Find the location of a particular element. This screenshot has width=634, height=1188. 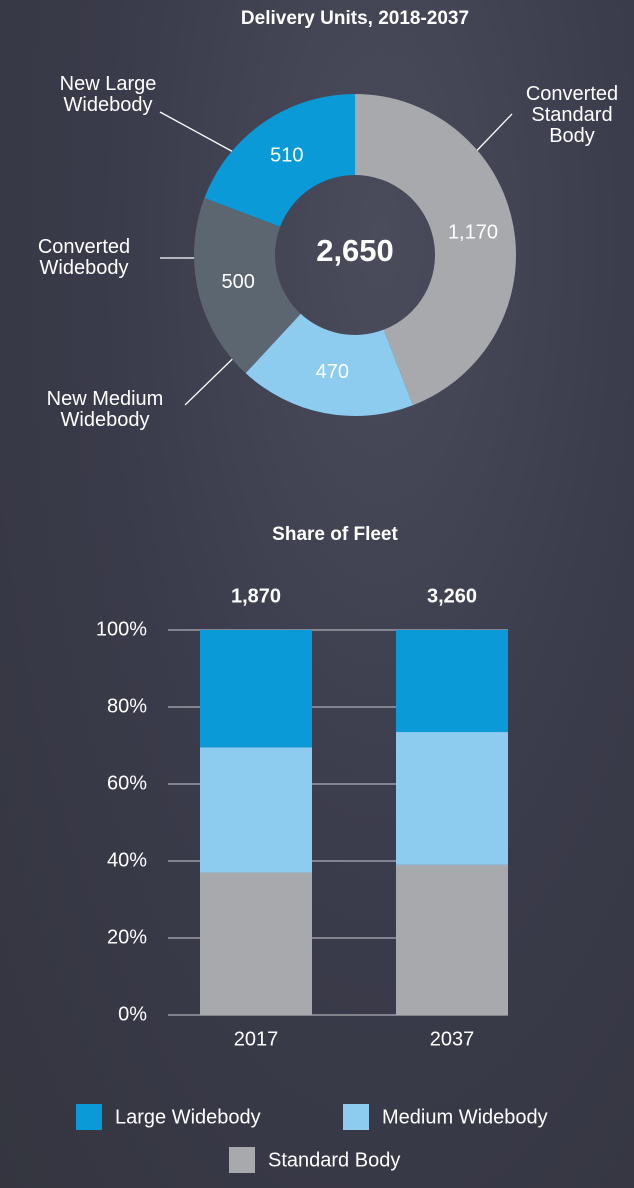

slice-label: New Large Widebody is located at coordinates (108, 94).